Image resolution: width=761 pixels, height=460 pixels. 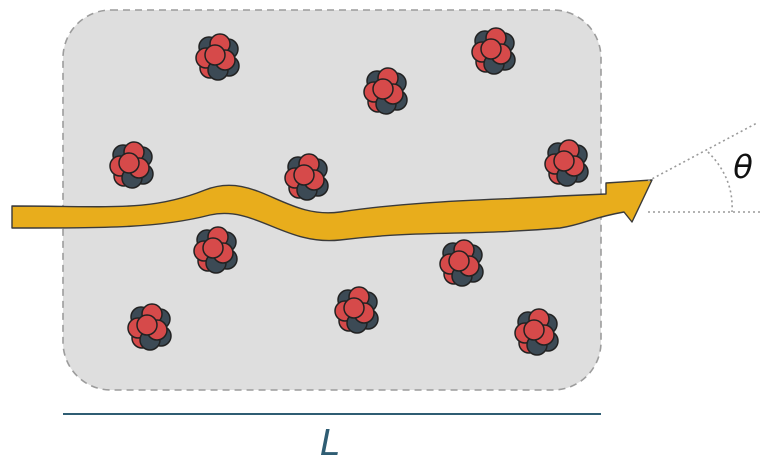 What do you see at coordinates (743, 167) in the screenshot?
I see `angle-label: θ` at bounding box center [743, 167].